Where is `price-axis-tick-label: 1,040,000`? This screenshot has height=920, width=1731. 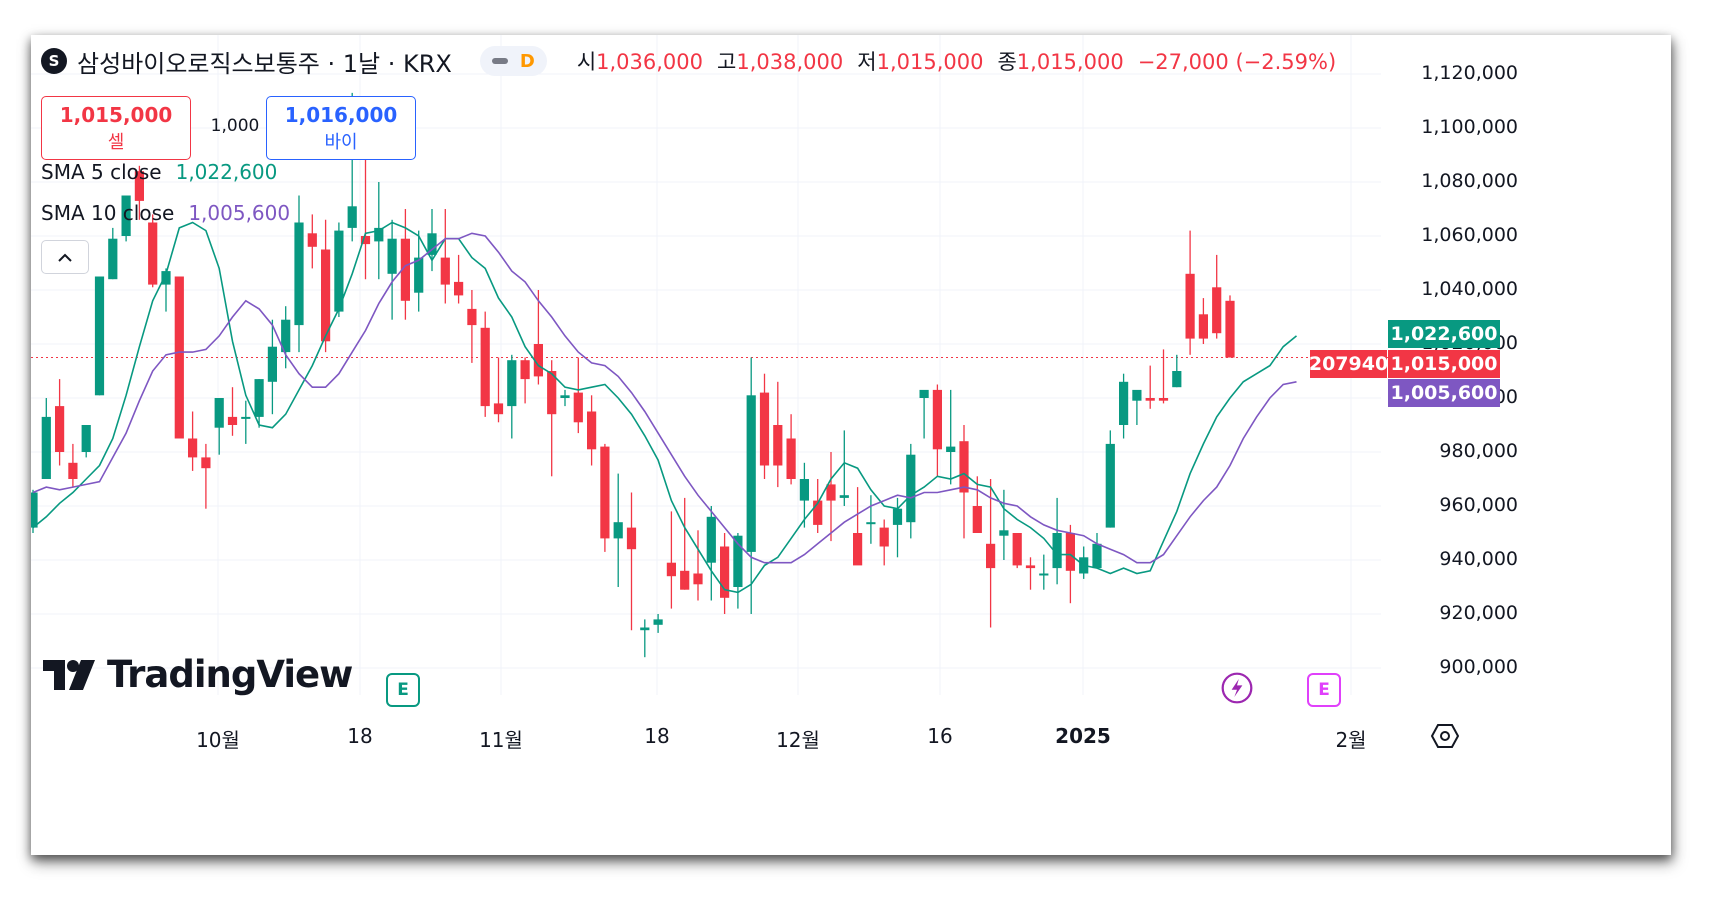 price-axis-tick-label: 1,040,000 is located at coordinates (1469, 289).